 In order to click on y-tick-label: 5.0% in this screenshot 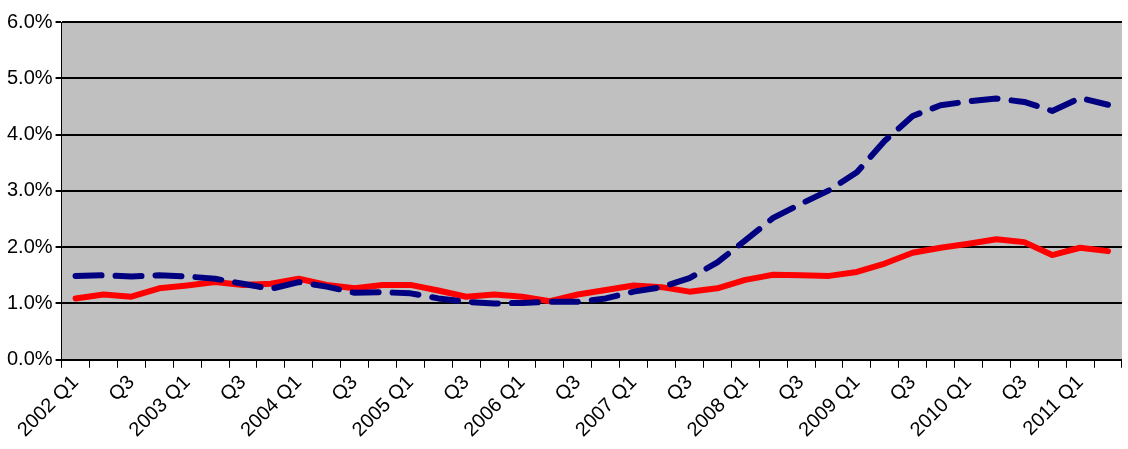, I will do `click(29, 76)`.